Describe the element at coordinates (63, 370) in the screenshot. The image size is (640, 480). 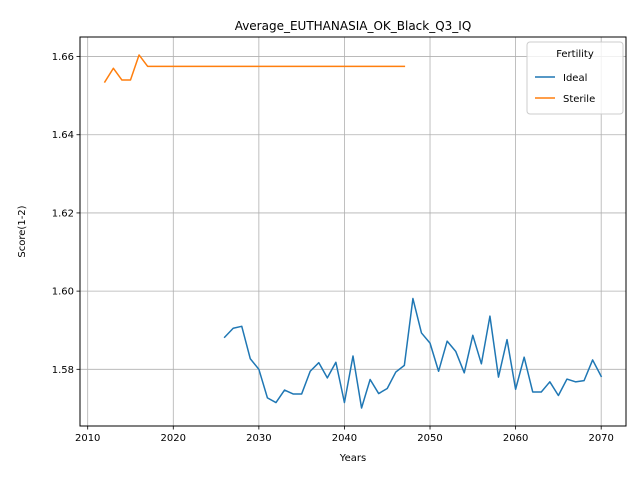
I see `y-tick-label: 1.58` at that location.